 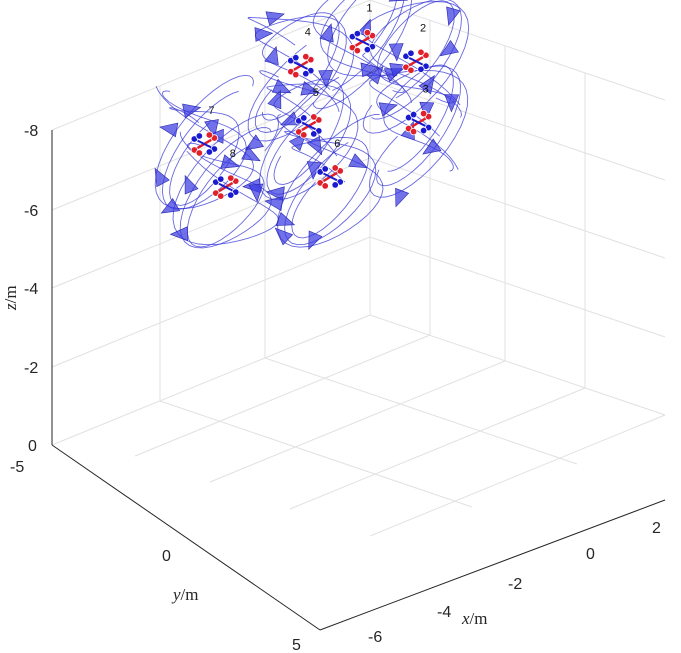 I want to click on x-tick-label: -2, so click(x=515, y=584).